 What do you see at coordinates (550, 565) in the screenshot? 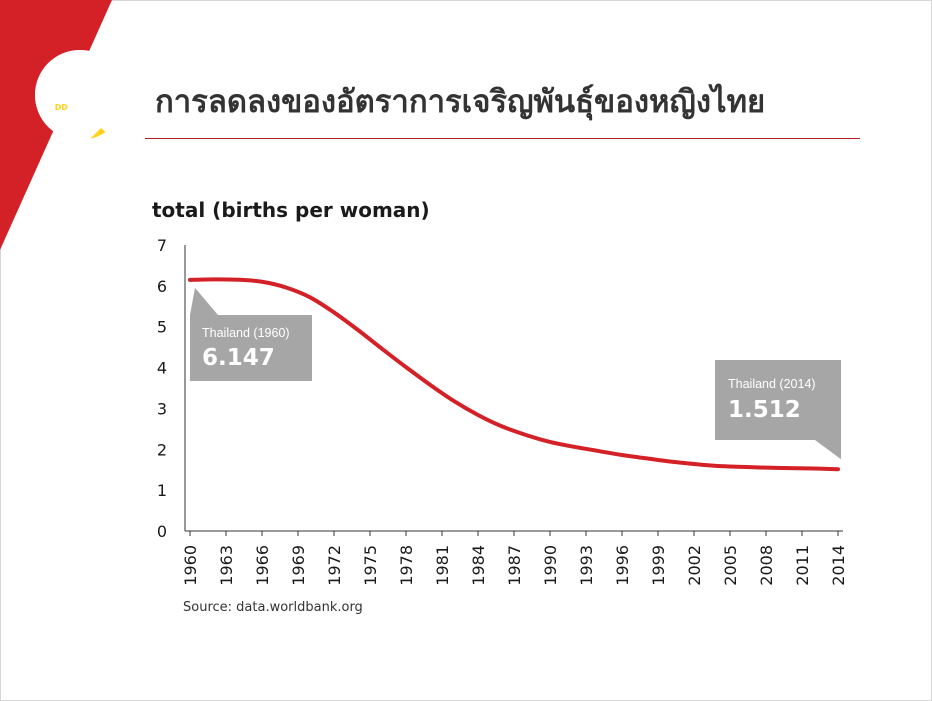
I see `x-tick-label: 1990` at bounding box center [550, 565].